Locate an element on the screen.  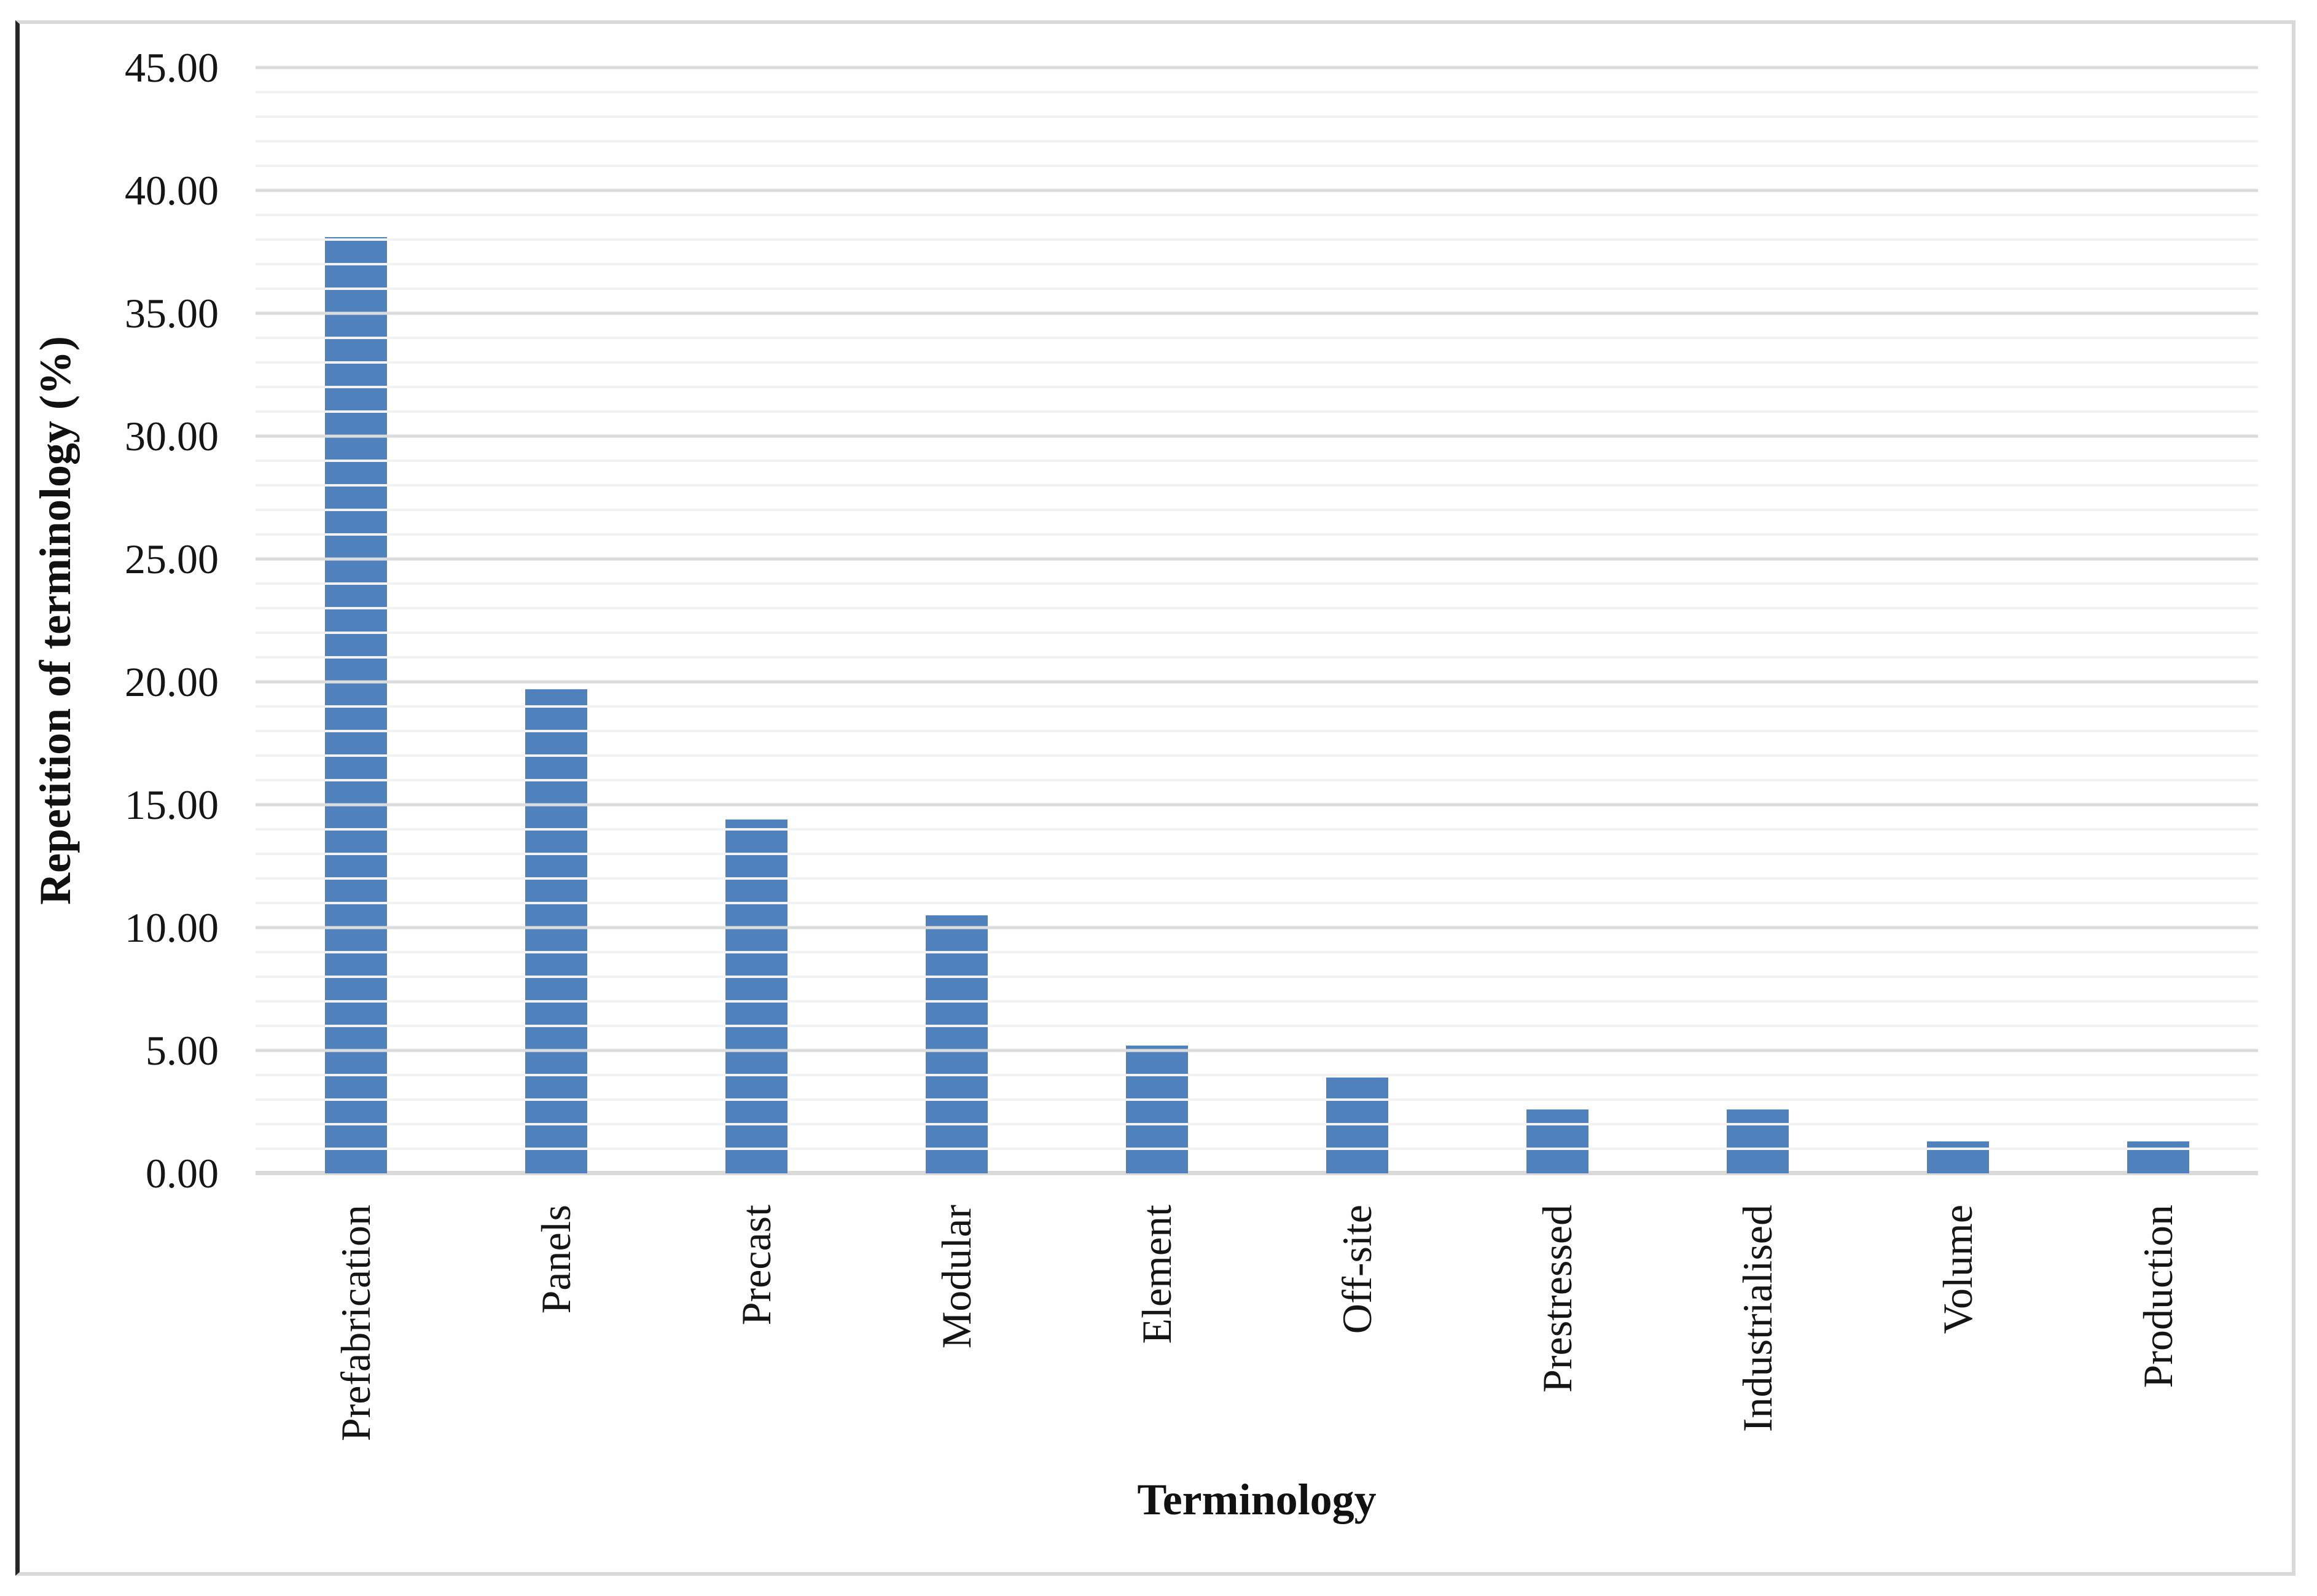
bar-modular is located at coordinates (956, 1044).